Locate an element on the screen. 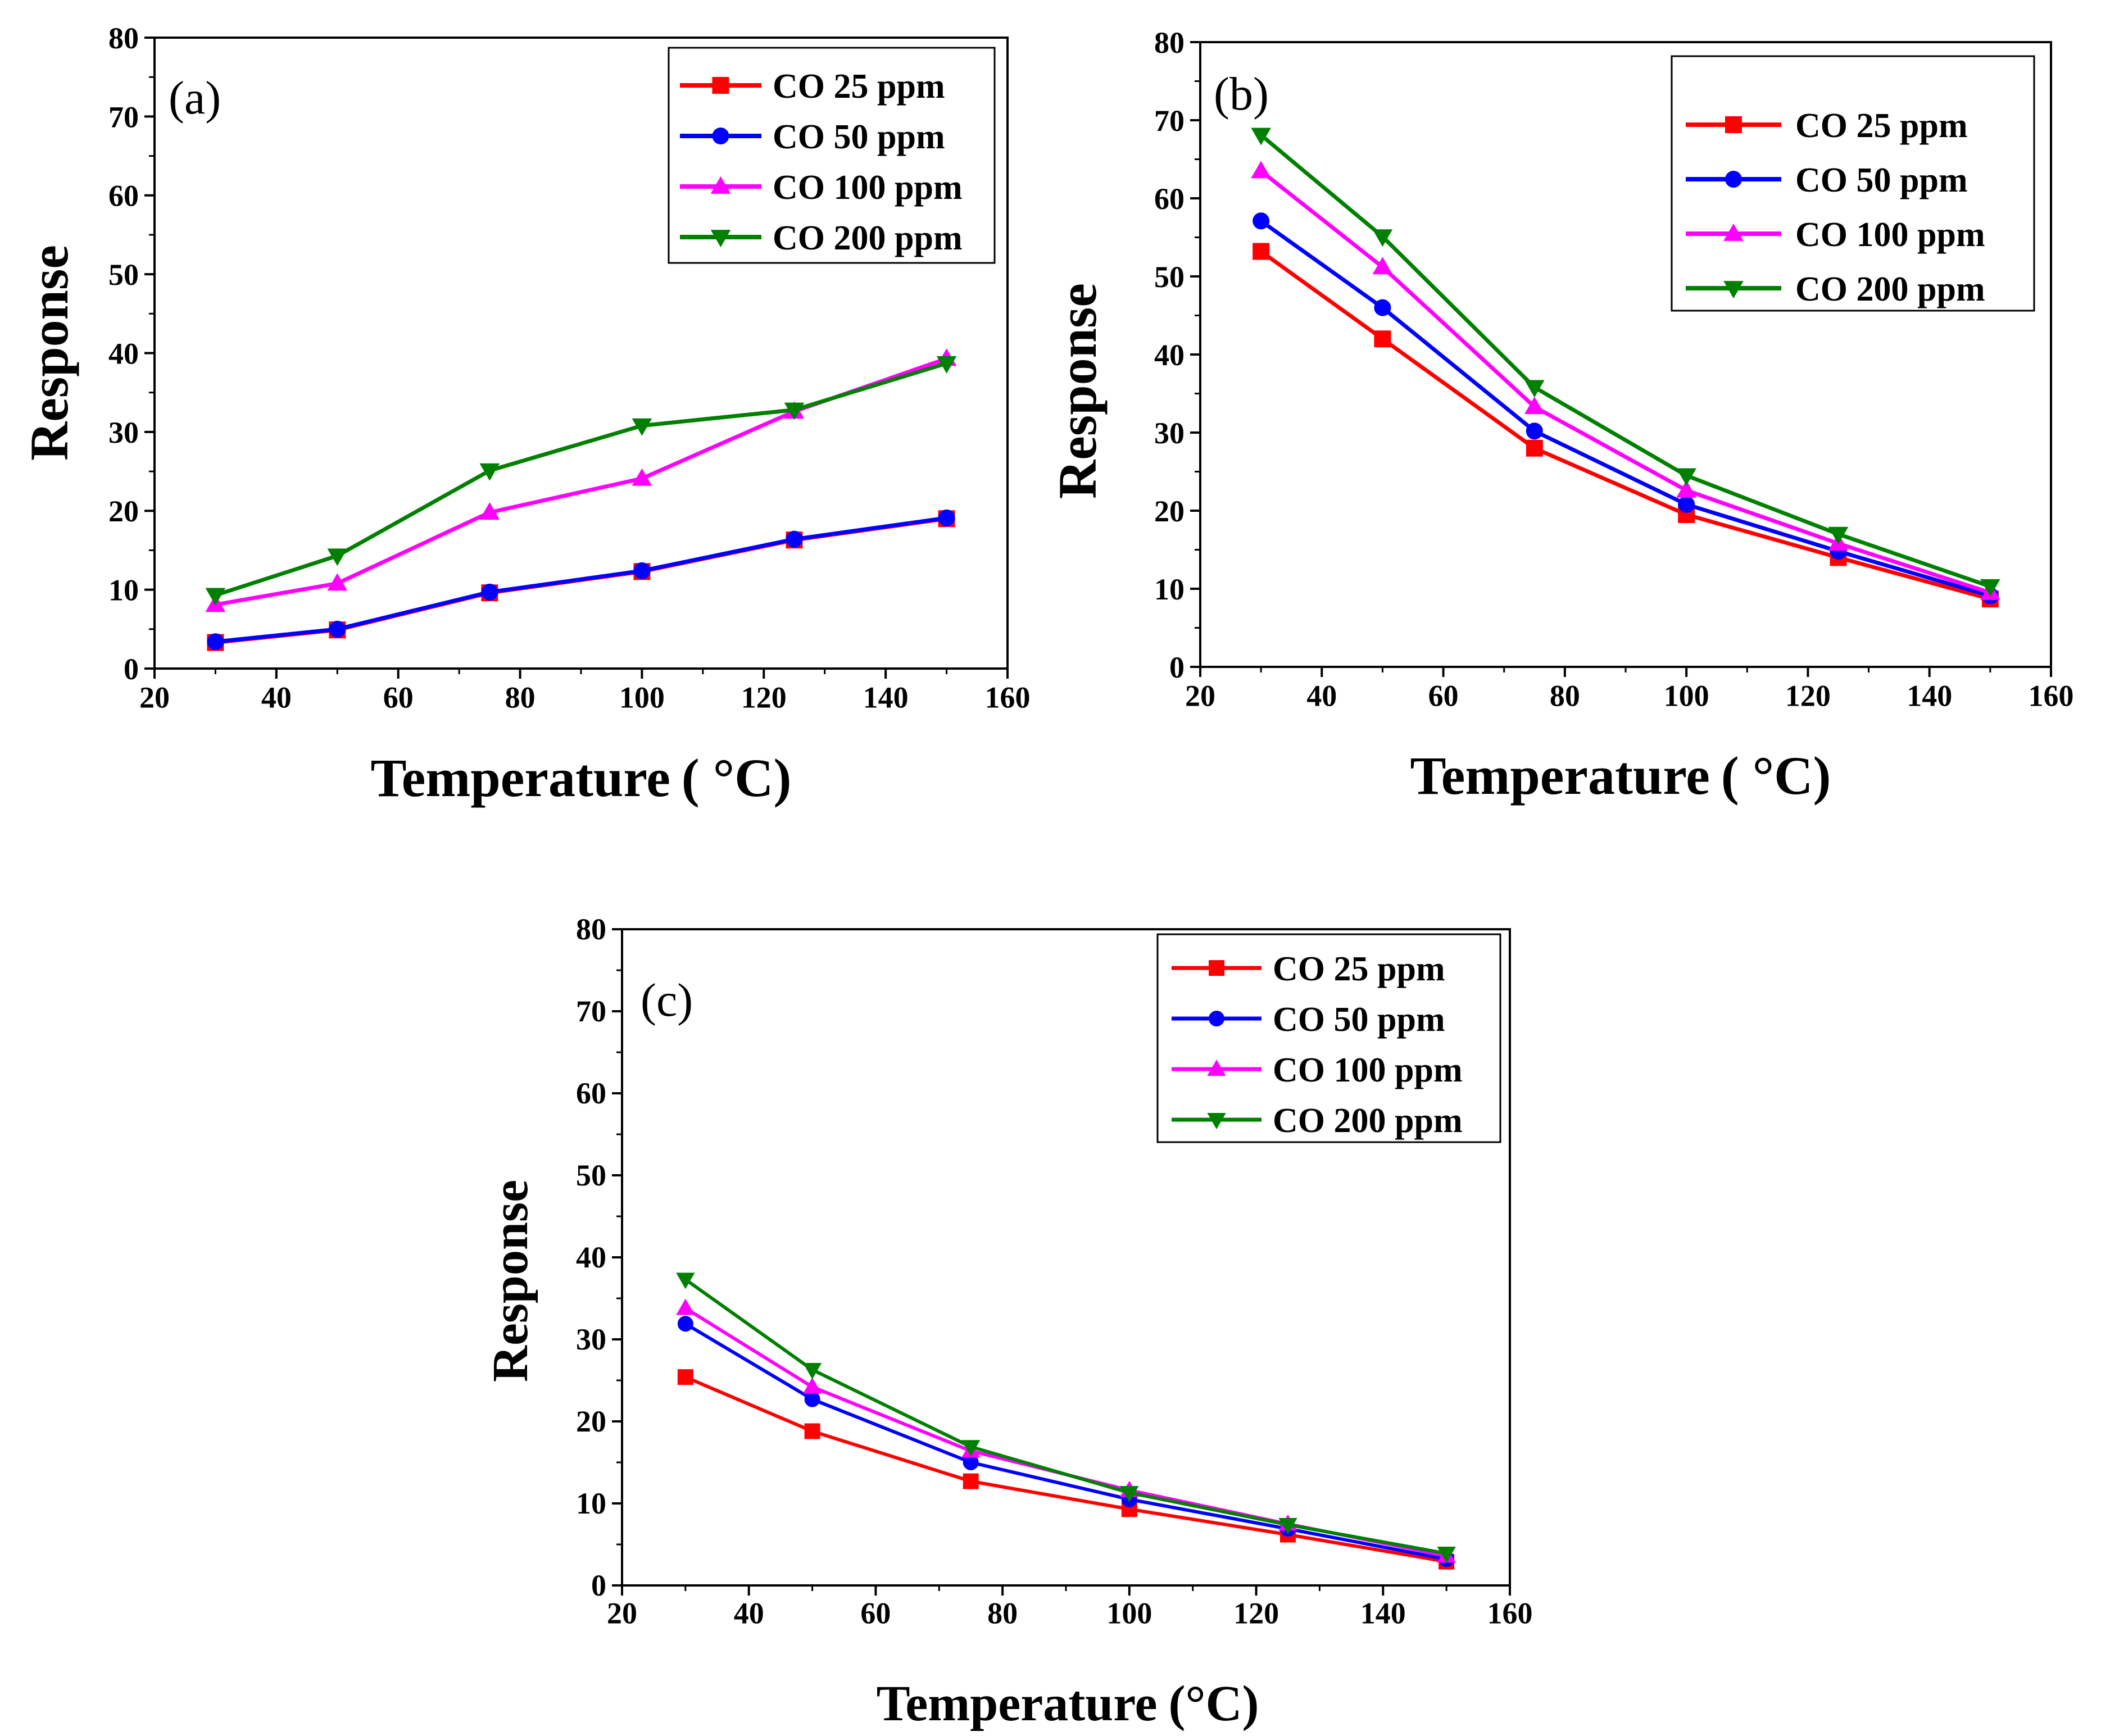  y-tick-label: 50 is located at coordinates (591, 1175).